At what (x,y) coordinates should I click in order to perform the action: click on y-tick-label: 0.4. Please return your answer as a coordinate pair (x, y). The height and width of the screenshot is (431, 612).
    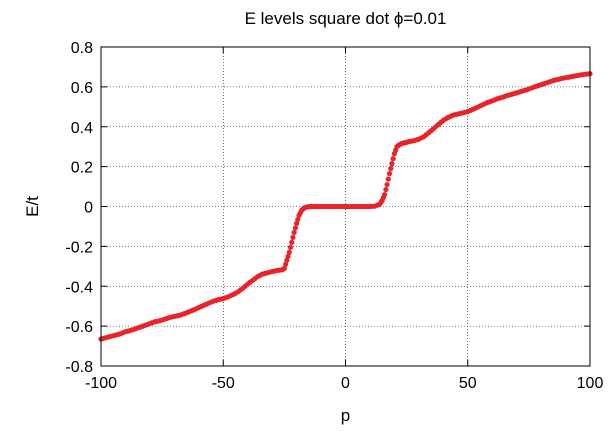
    Looking at the image, I should click on (82, 128).